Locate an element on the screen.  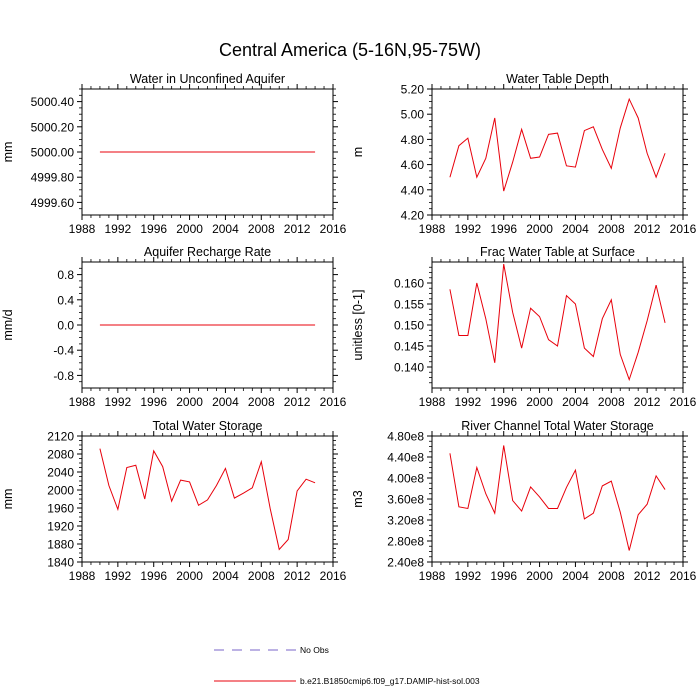
y-tick-label: 2000 is located at coordinates (60, 491).